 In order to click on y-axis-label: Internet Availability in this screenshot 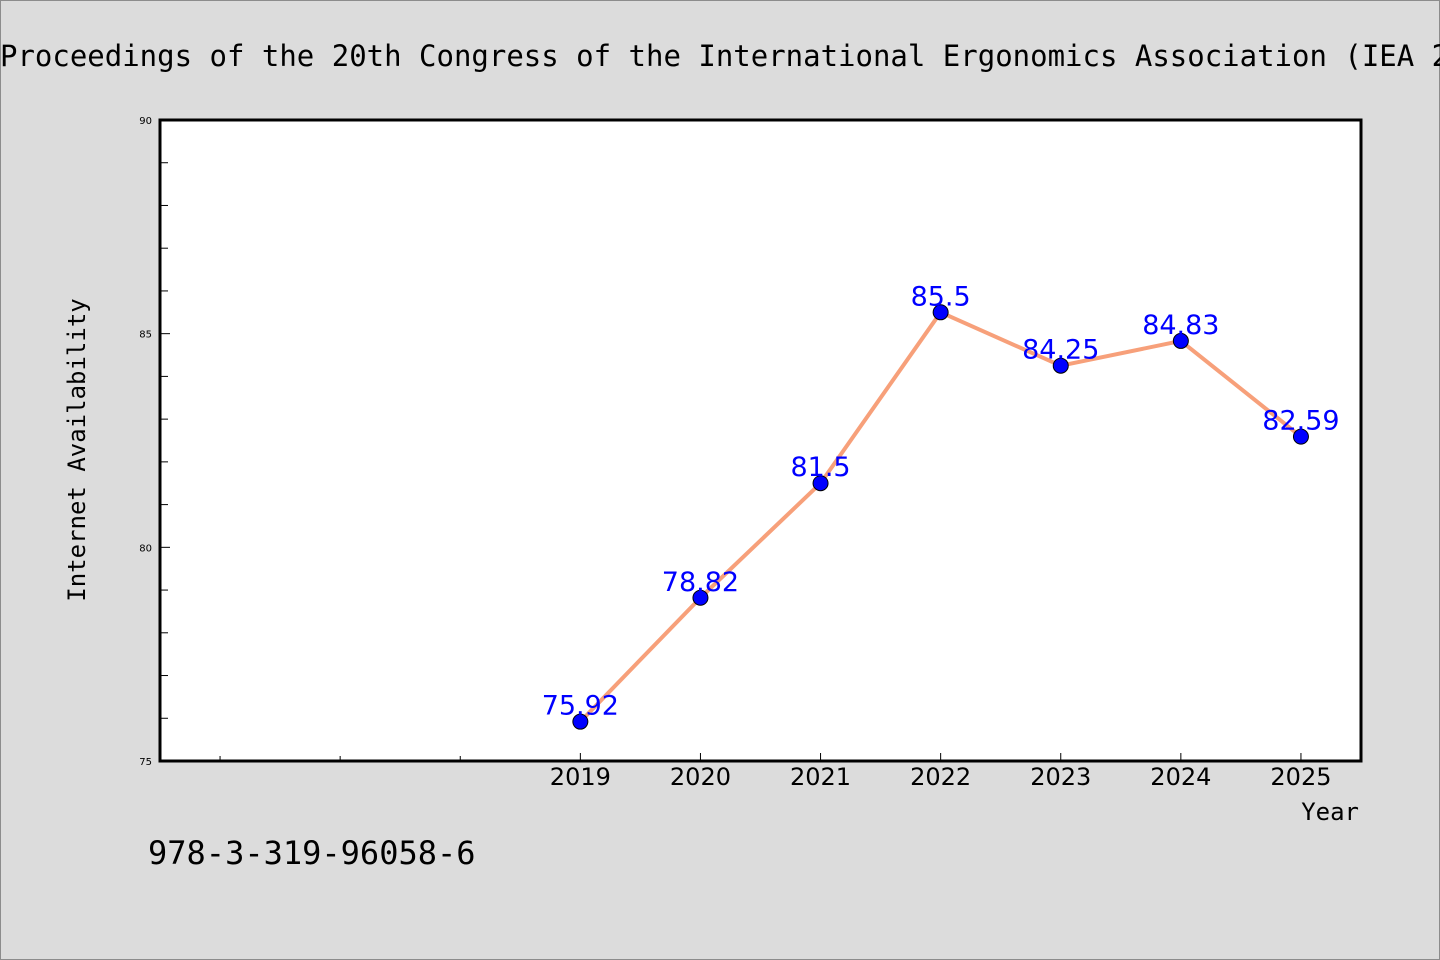, I will do `click(77, 449)`.